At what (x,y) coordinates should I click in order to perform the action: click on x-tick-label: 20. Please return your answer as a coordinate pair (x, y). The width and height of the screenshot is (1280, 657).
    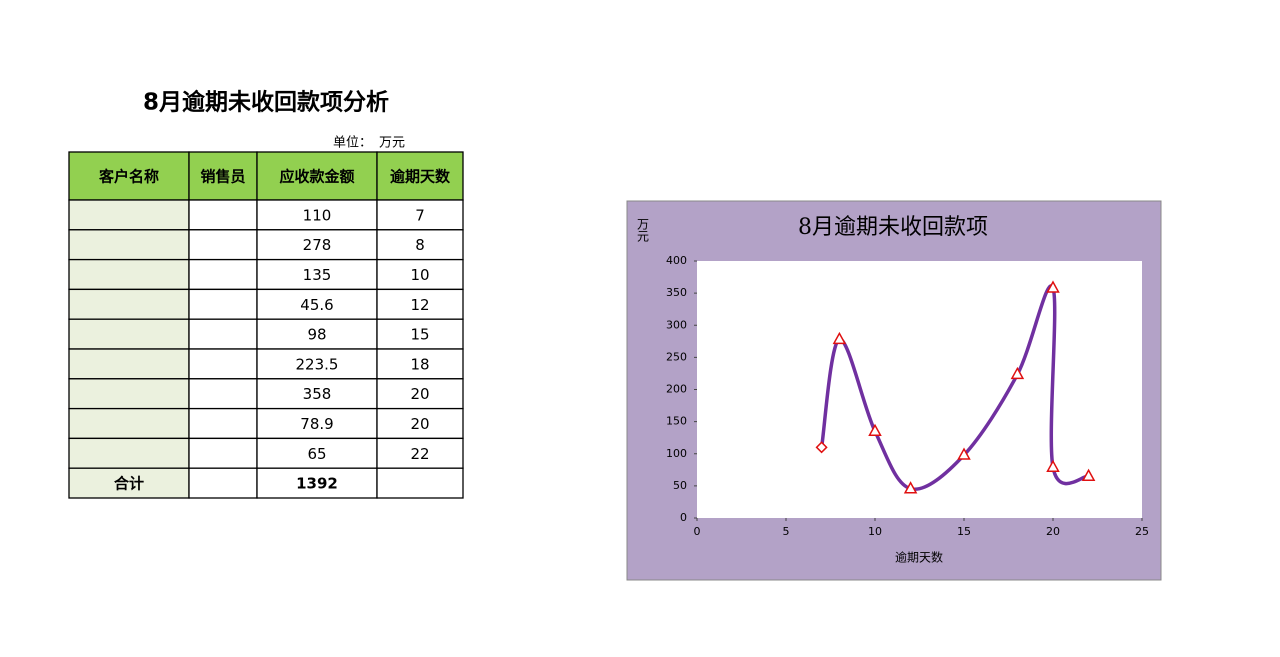
    Looking at the image, I should click on (1053, 531).